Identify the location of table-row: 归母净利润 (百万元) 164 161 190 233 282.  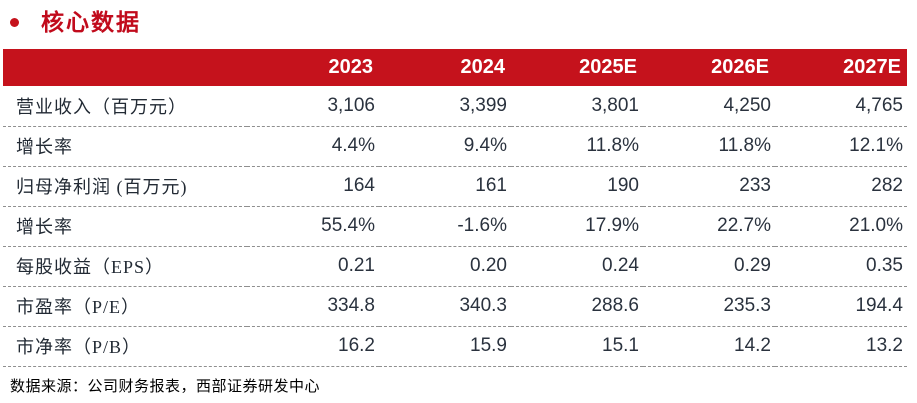
(455, 186).